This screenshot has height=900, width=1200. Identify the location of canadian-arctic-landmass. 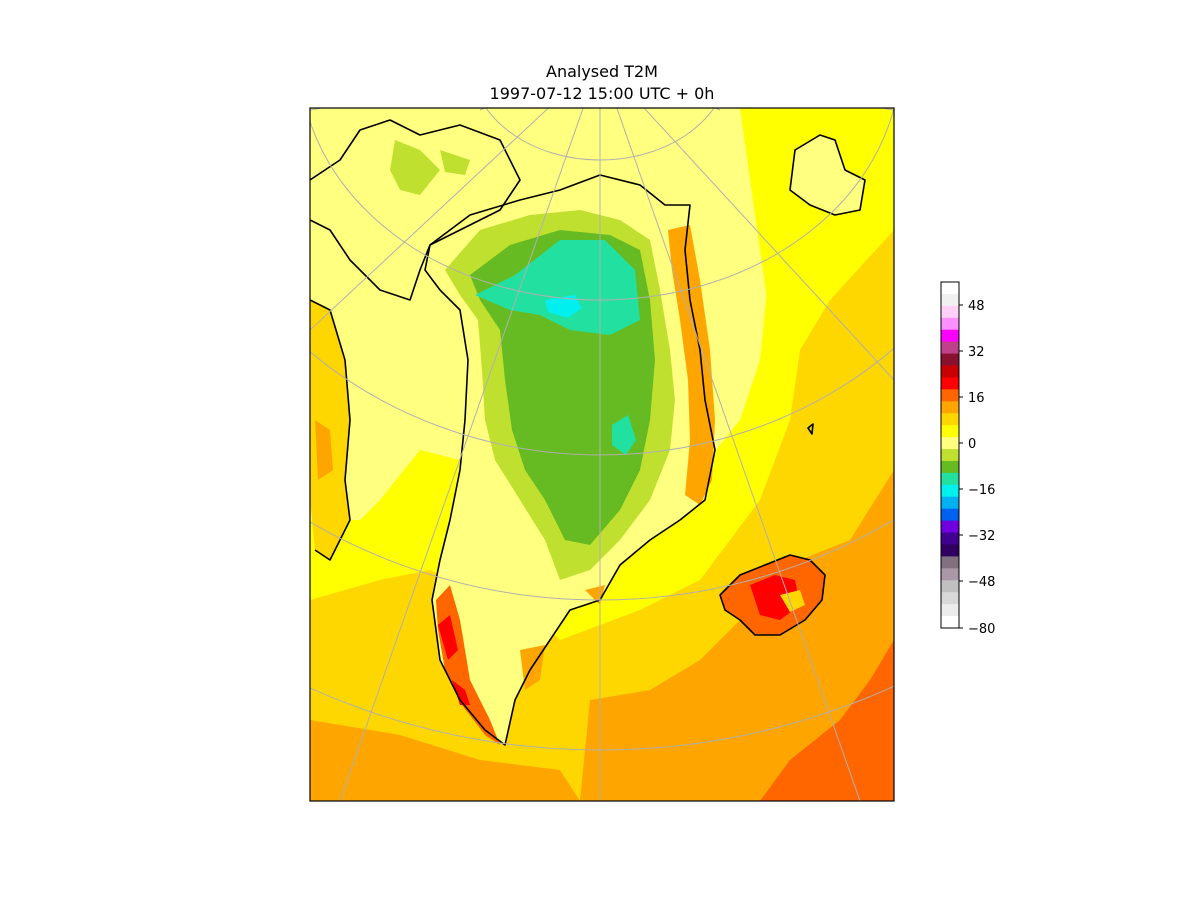
(415, 340).